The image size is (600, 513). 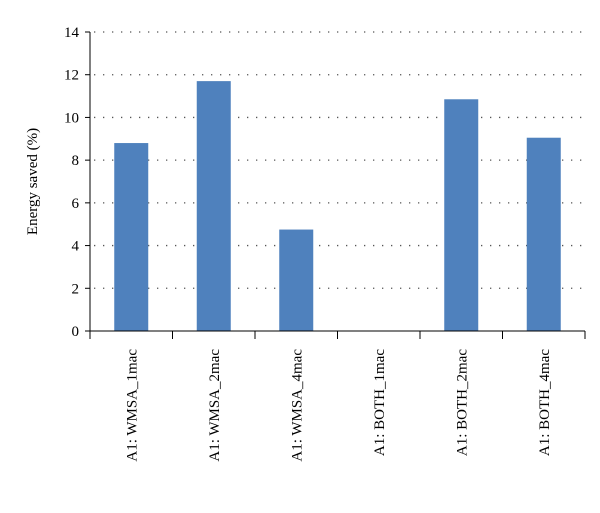 I want to click on x-category-label: A1: BOTH_4mac, so click(x=545, y=402).